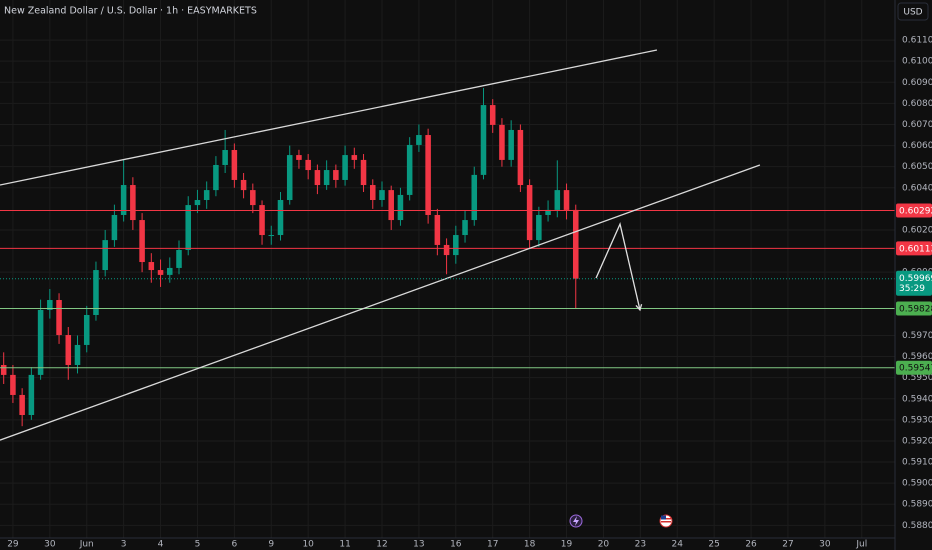  What do you see at coordinates (418, 545) in the screenshot?
I see `x-tick-label: 13` at bounding box center [418, 545].